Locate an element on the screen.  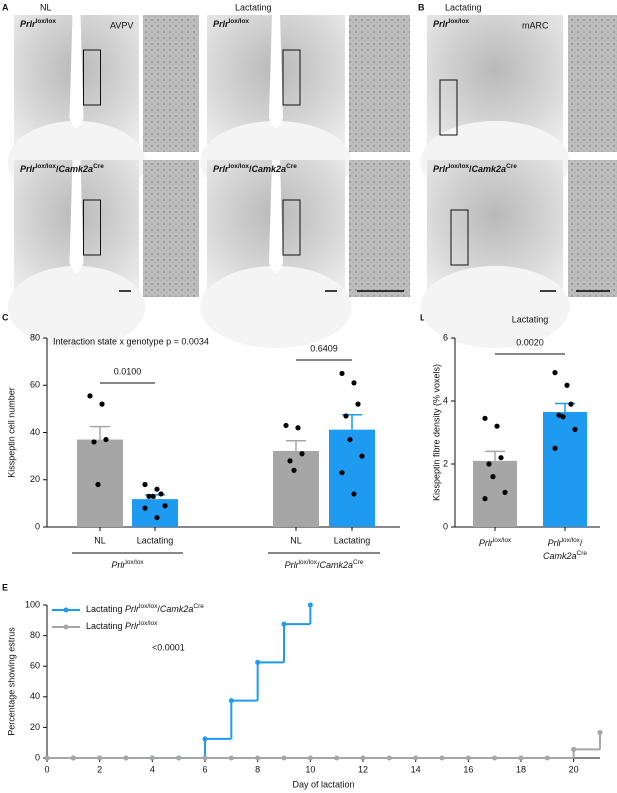
y-axis-label: Kisspeptin fibre density (% voxels) is located at coordinates (436, 432).